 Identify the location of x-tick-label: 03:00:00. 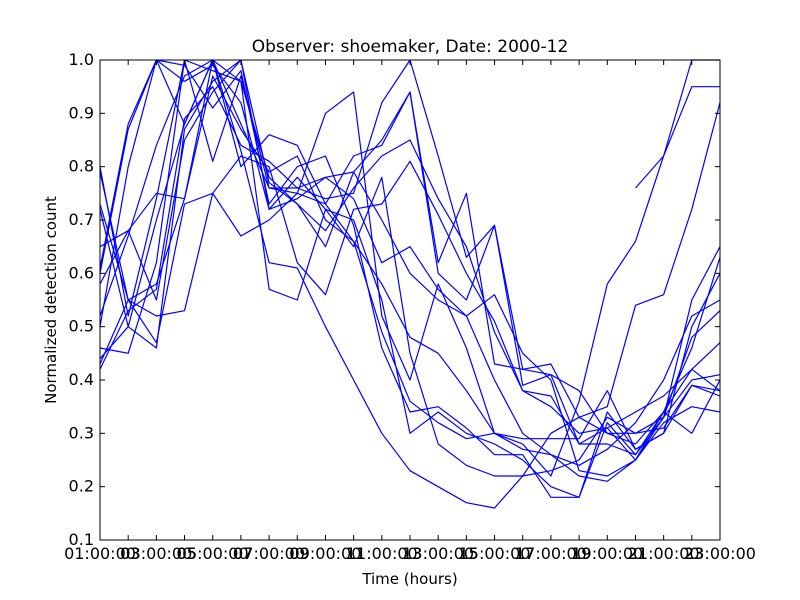
(156, 553).